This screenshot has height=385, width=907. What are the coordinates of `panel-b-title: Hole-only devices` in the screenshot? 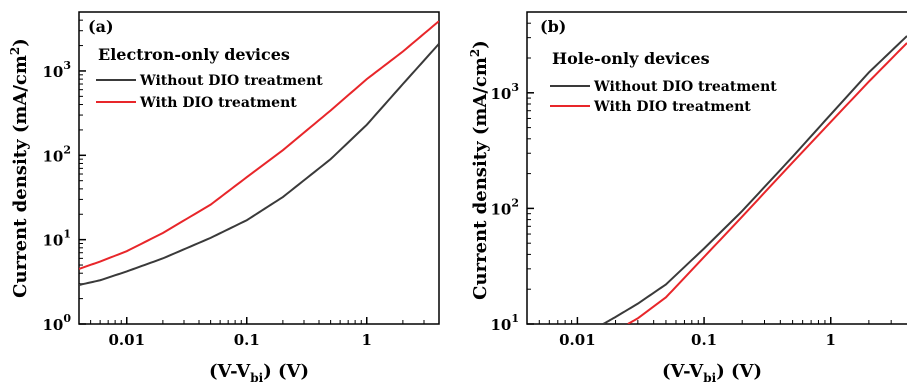 It's located at (631, 58).